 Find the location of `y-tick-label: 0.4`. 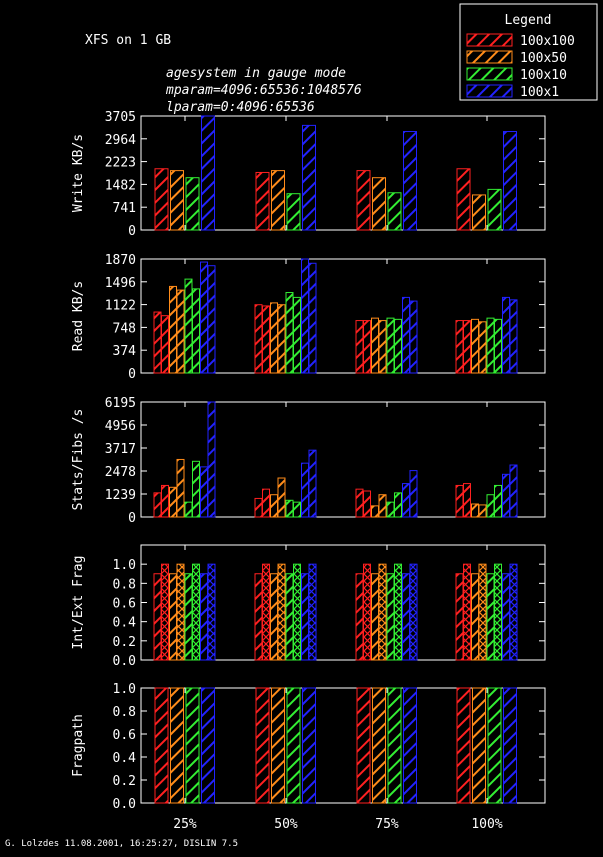

y-tick-label: 0.4 is located at coordinates (125, 623).